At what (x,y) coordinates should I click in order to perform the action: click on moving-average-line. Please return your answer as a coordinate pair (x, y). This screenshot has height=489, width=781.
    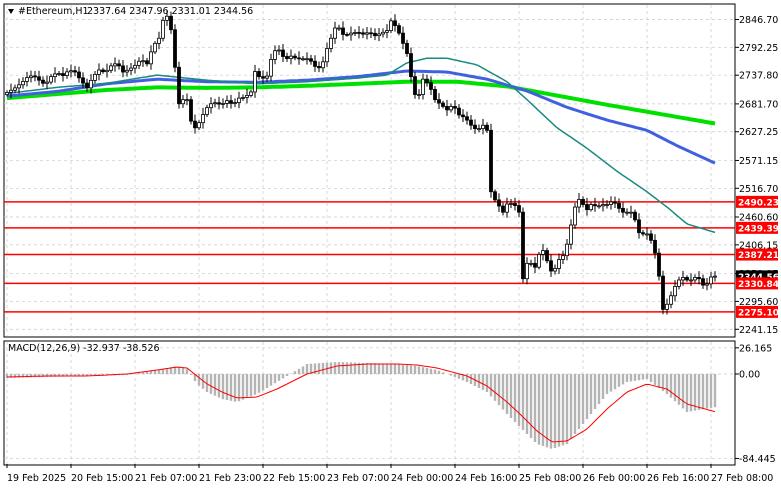
    Looking at the image, I should click on (361, 102).